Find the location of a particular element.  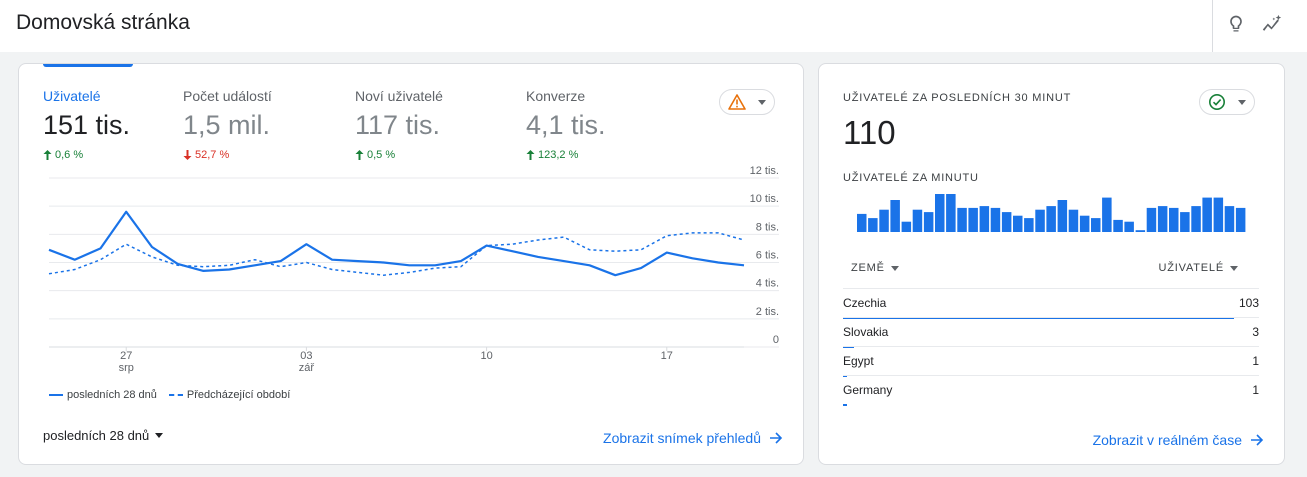

metric-value: 117 tis. is located at coordinates (398, 125).